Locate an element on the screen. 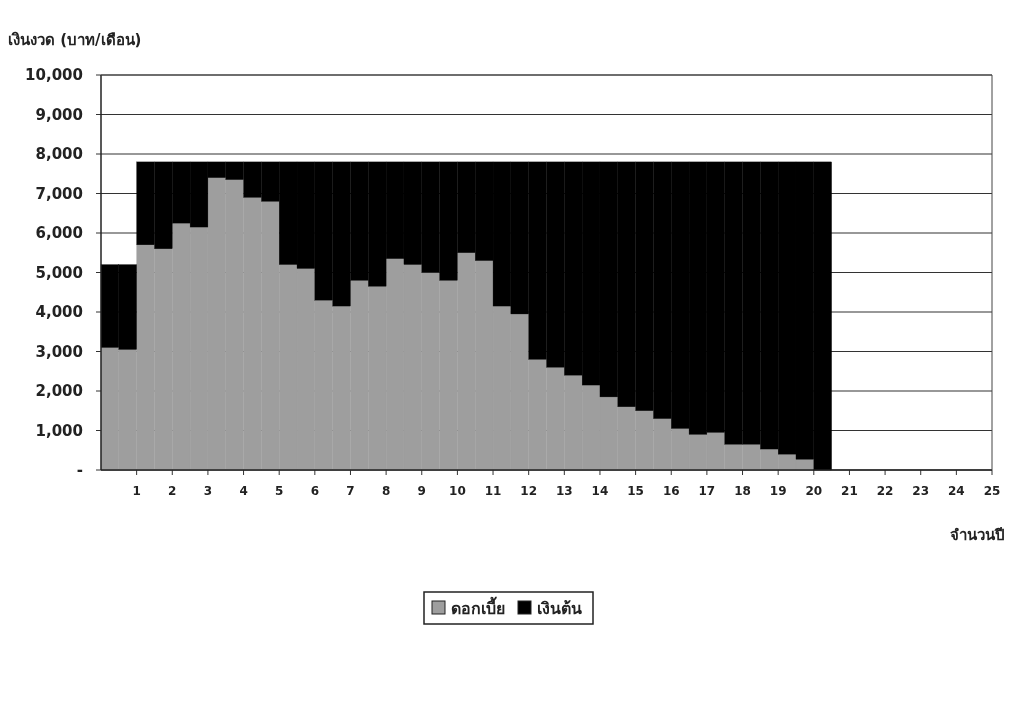 The height and width of the screenshot is (713, 1017). y-tick-label: 8,000 is located at coordinates (59, 154).